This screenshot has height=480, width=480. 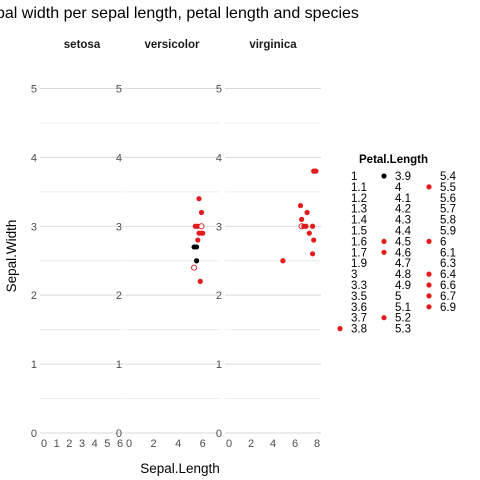 I want to click on legend-label: 4.6, so click(x=403, y=253).